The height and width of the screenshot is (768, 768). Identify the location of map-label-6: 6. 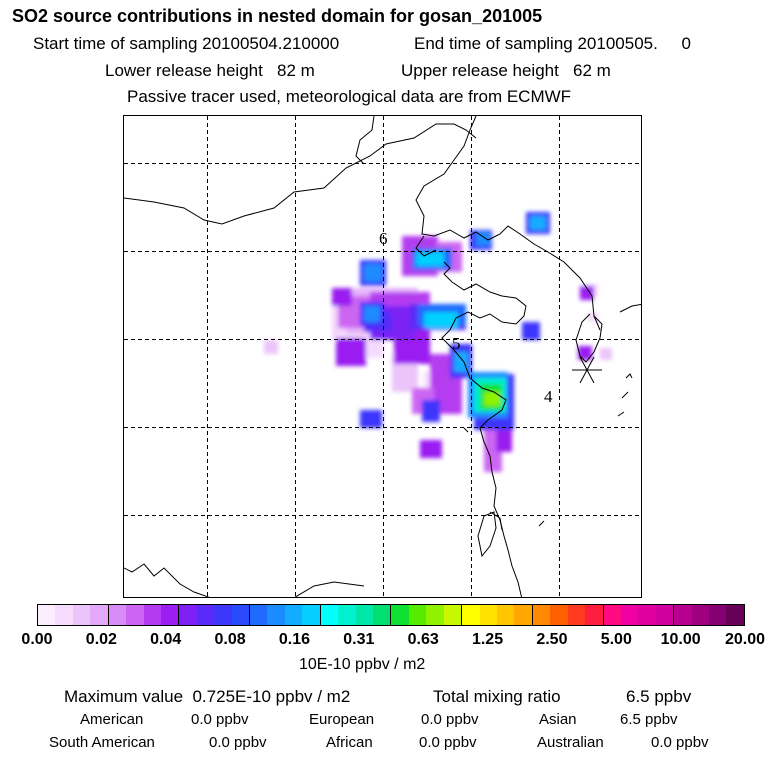
(383, 238).